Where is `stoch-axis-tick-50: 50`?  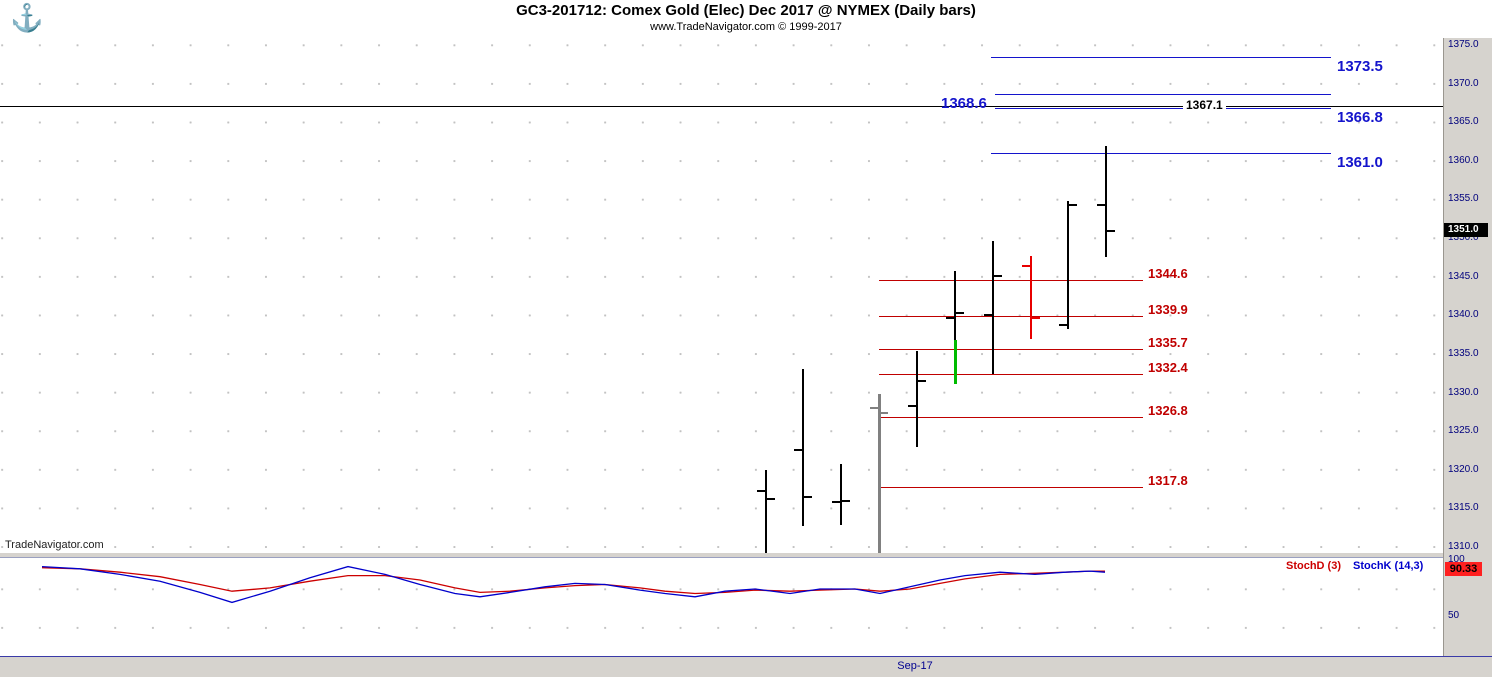
stoch-axis-tick-50: 50 is located at coordinates (1454, 615).